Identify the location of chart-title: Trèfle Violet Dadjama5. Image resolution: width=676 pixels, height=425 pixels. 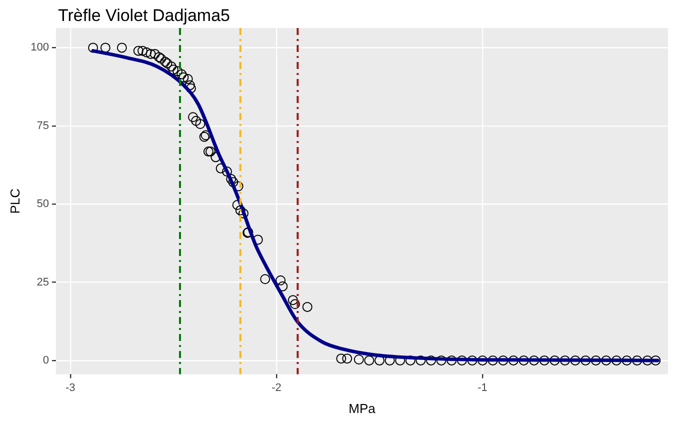
(144, 16).